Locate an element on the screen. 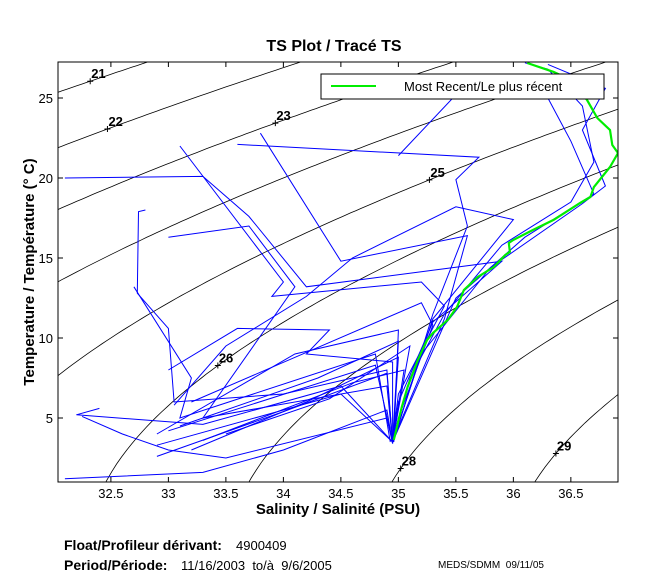  x-tick-label: 35 is located at coordinates (398, 493).